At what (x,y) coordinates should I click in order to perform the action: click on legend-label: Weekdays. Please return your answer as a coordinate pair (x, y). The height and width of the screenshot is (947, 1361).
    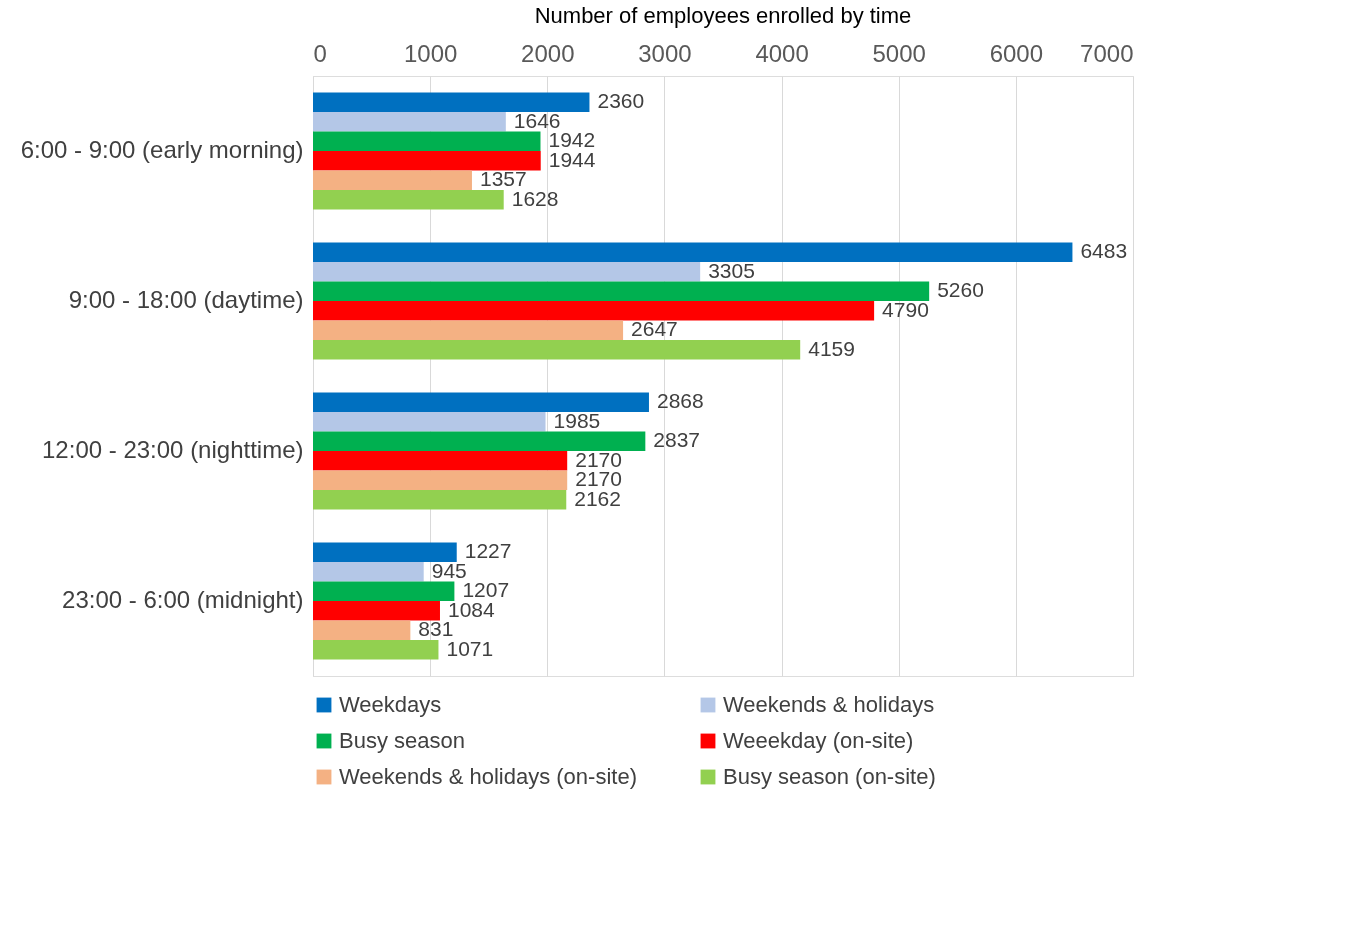
    Looking at the image, I should click on (390, 704).